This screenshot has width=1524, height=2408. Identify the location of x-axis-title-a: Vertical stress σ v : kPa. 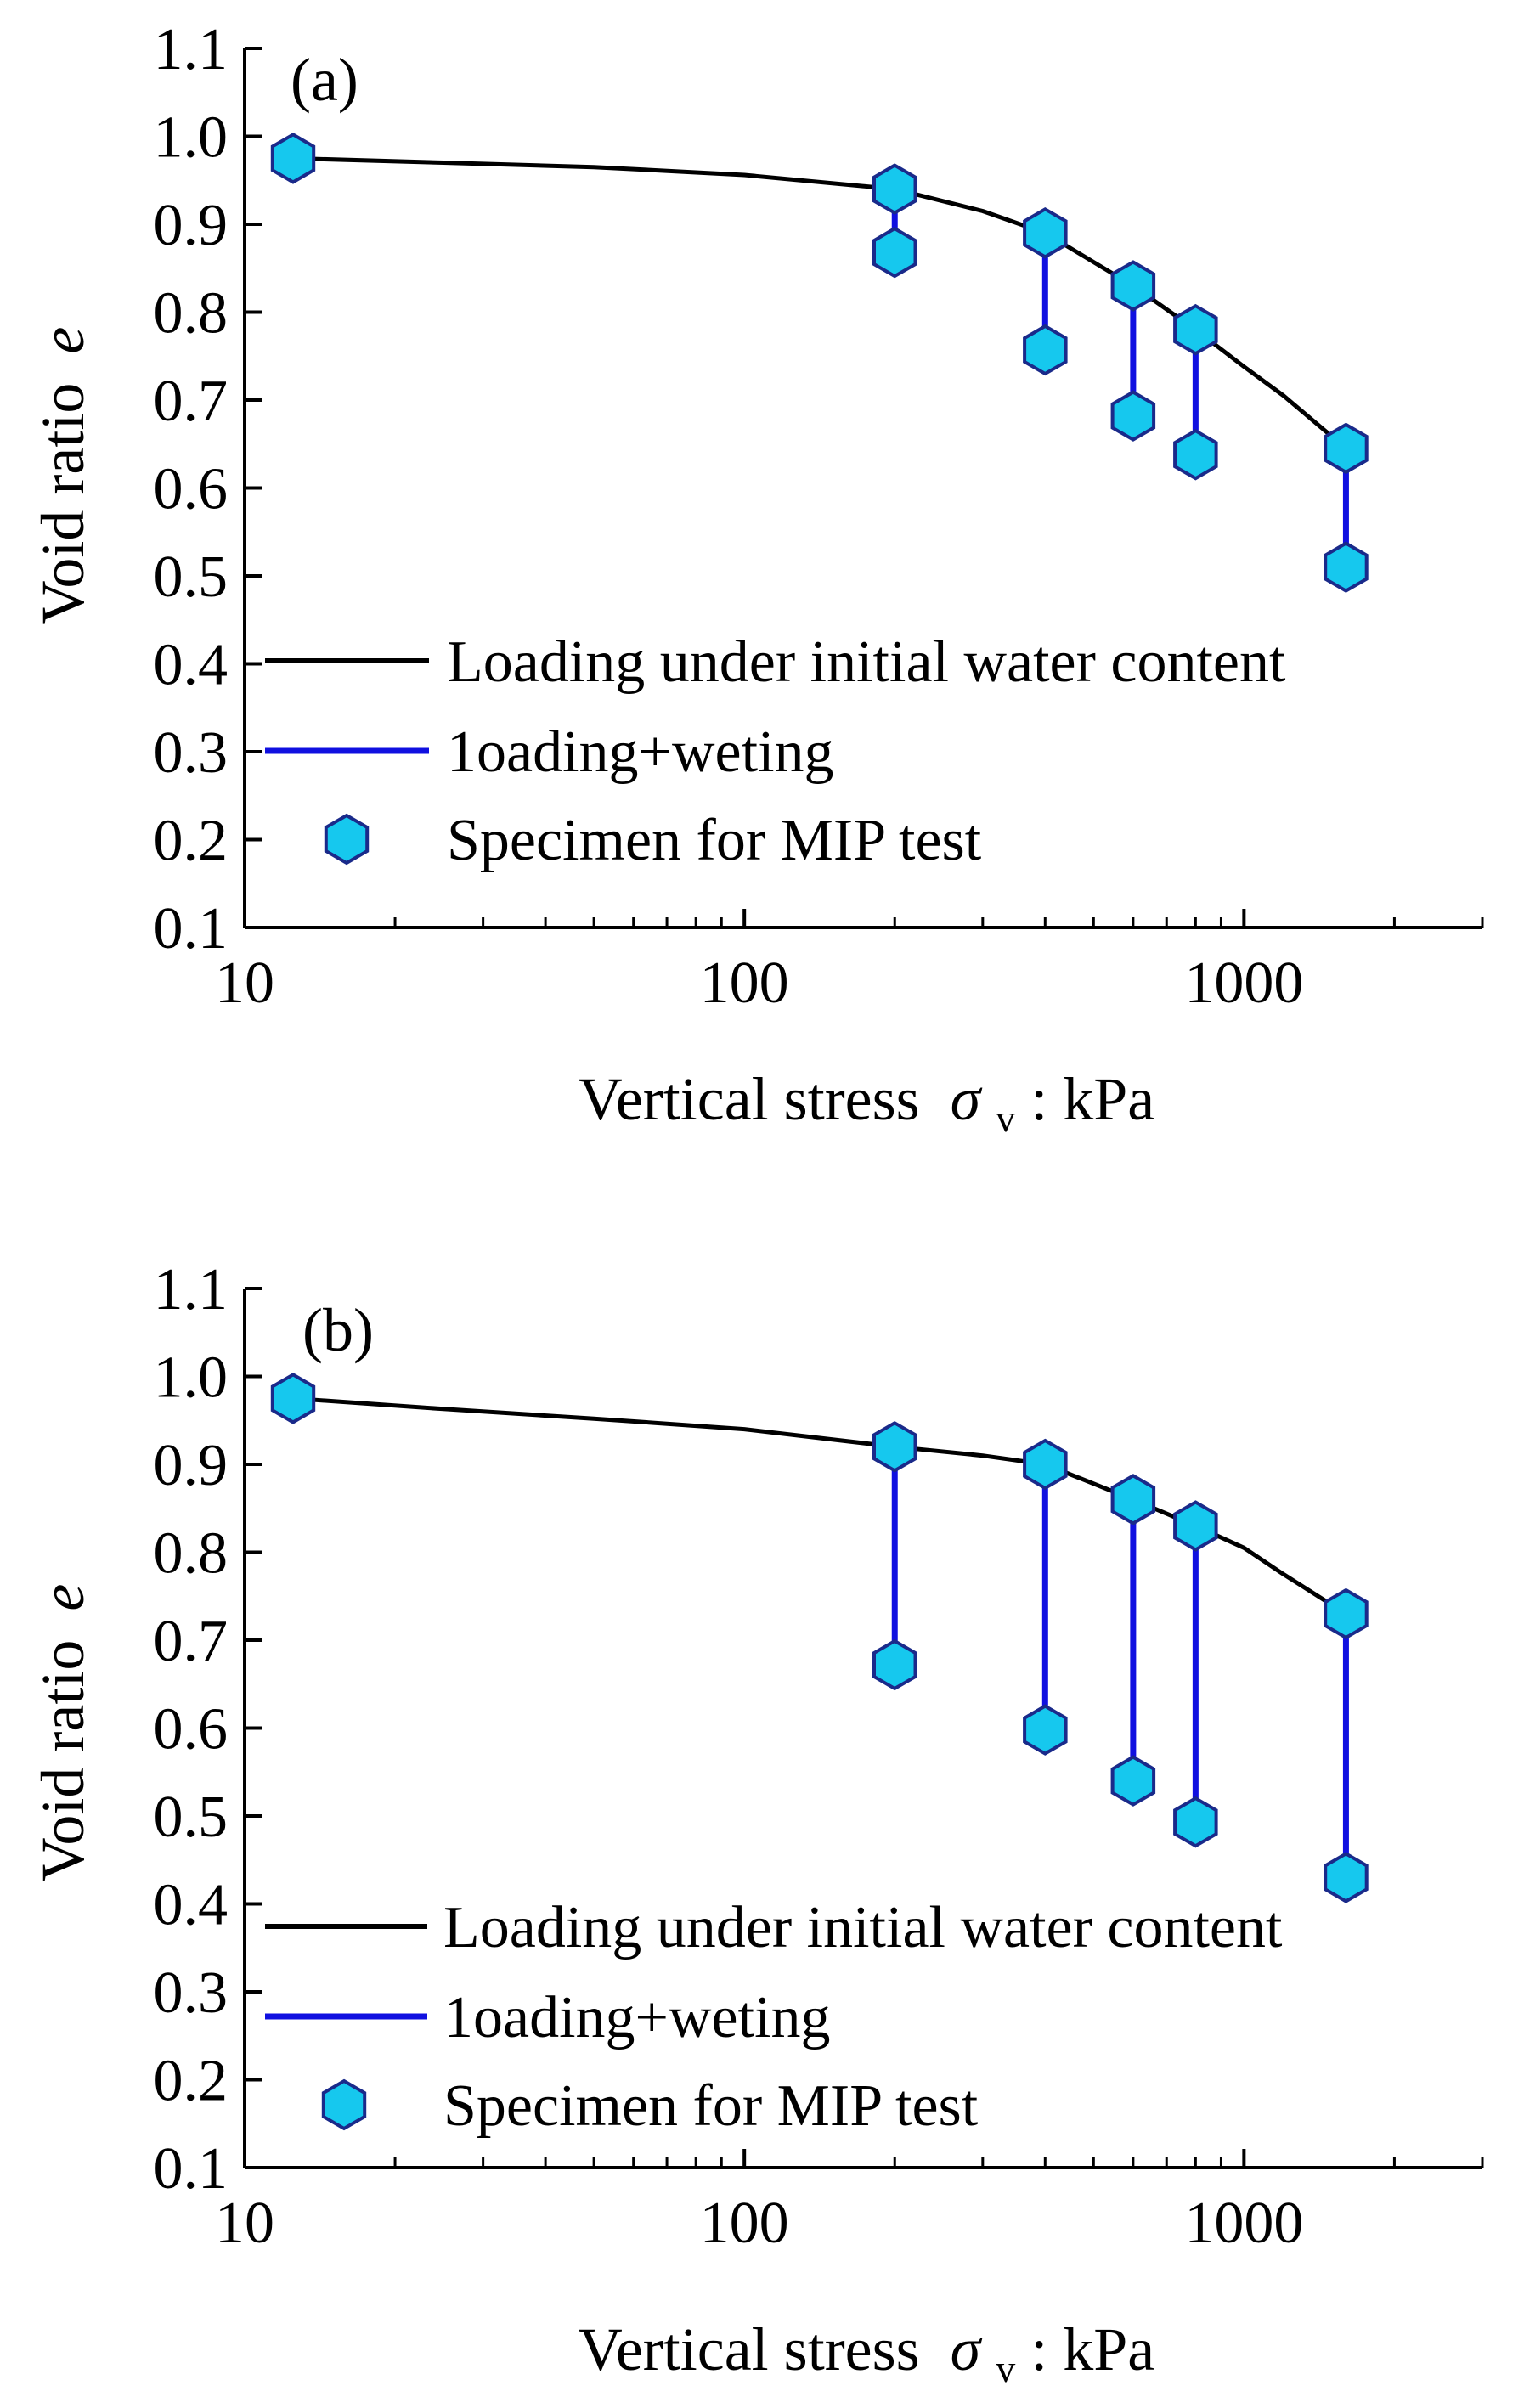
(866, 1105).